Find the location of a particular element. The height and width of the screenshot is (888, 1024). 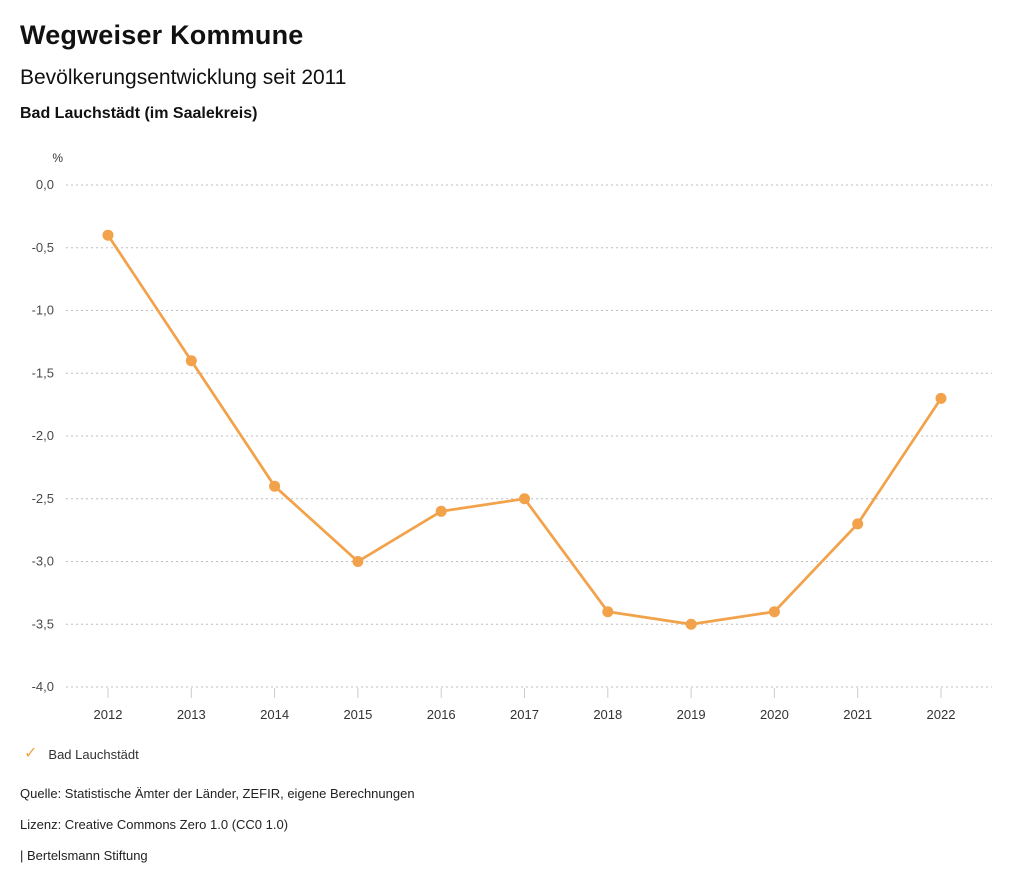

legend-item-label: Bad Lauchstädt is located at coordinates (93, 754).